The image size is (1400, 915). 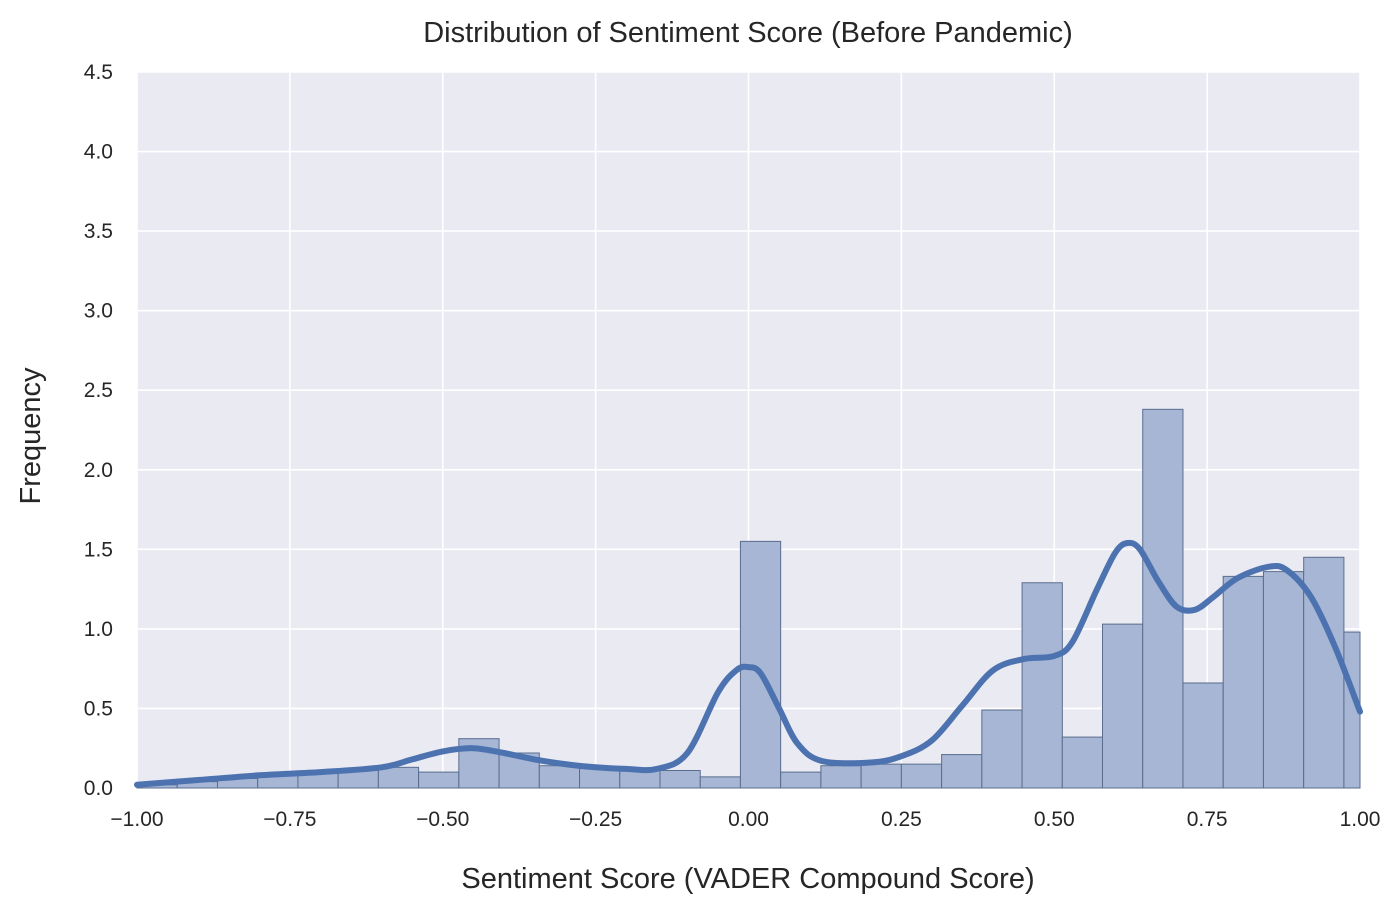 What do you see at coordinates (901, 819) in the screenshot?
I see `x-tick-label: 0.25` at bounding box center [901, 819].